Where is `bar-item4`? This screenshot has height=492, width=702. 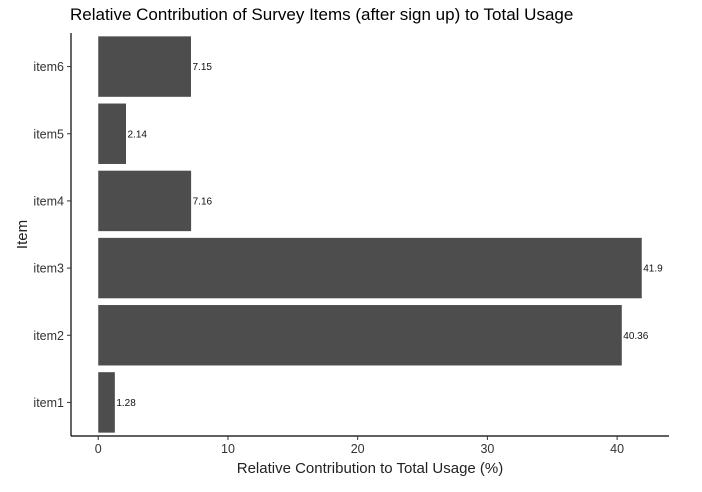
bar-item4 is located at coordinates (145, 201).